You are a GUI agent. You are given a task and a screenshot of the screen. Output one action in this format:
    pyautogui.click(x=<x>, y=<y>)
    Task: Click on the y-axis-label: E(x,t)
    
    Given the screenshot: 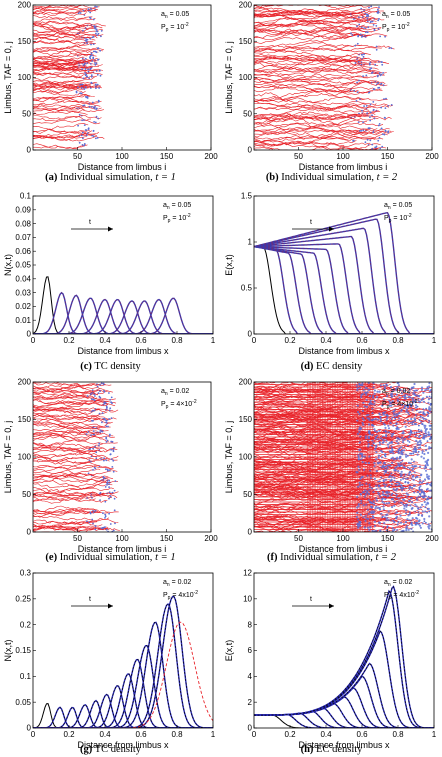 What is the action you would take?
    pyautogui.click(x=229, y=265)
    